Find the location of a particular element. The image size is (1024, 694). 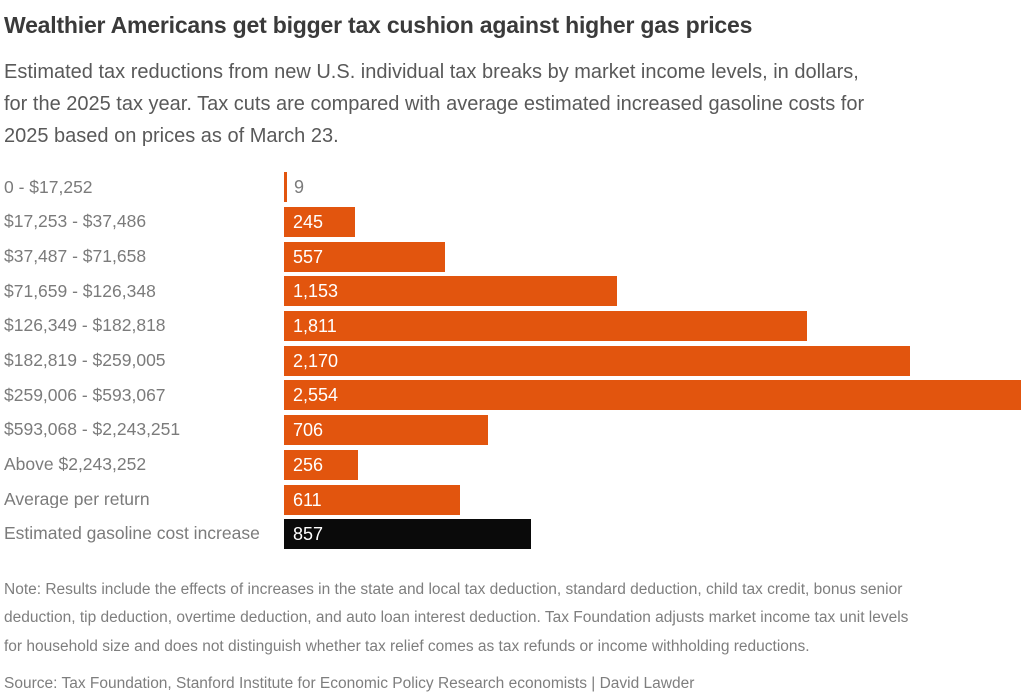

bar-track: 2,170 is located at coordinates (652, 360).